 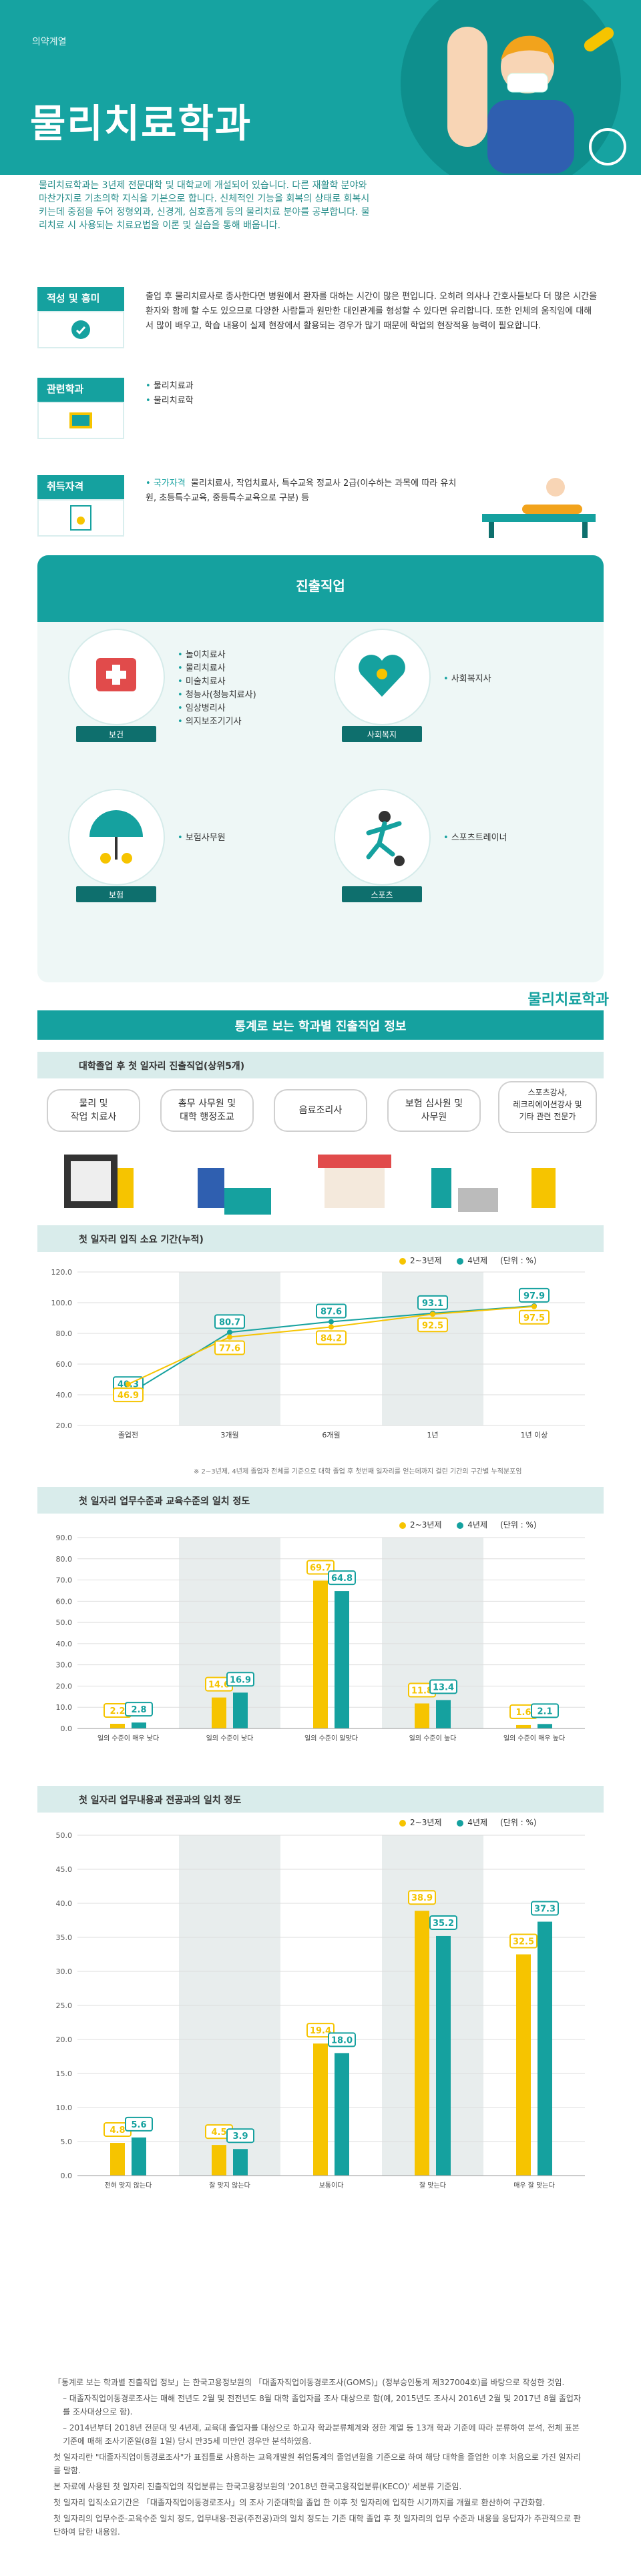 I want to click on book-icon, so click(x=81, y=420).